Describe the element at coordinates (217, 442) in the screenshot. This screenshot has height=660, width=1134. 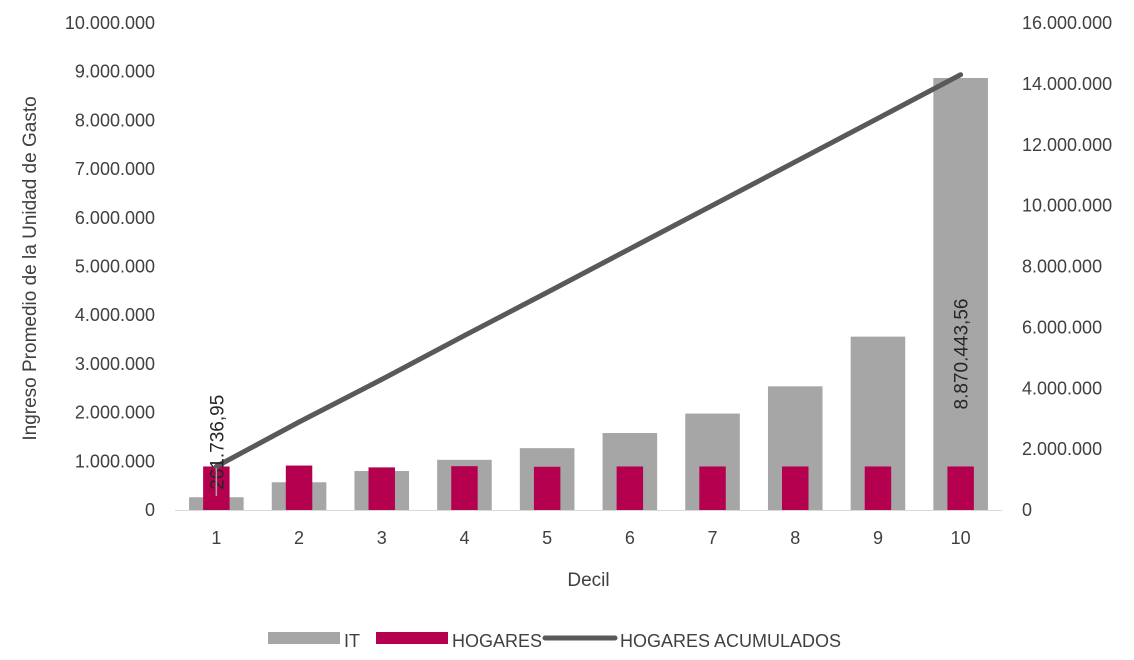
I see `data-label: 261.736,95` at that location.